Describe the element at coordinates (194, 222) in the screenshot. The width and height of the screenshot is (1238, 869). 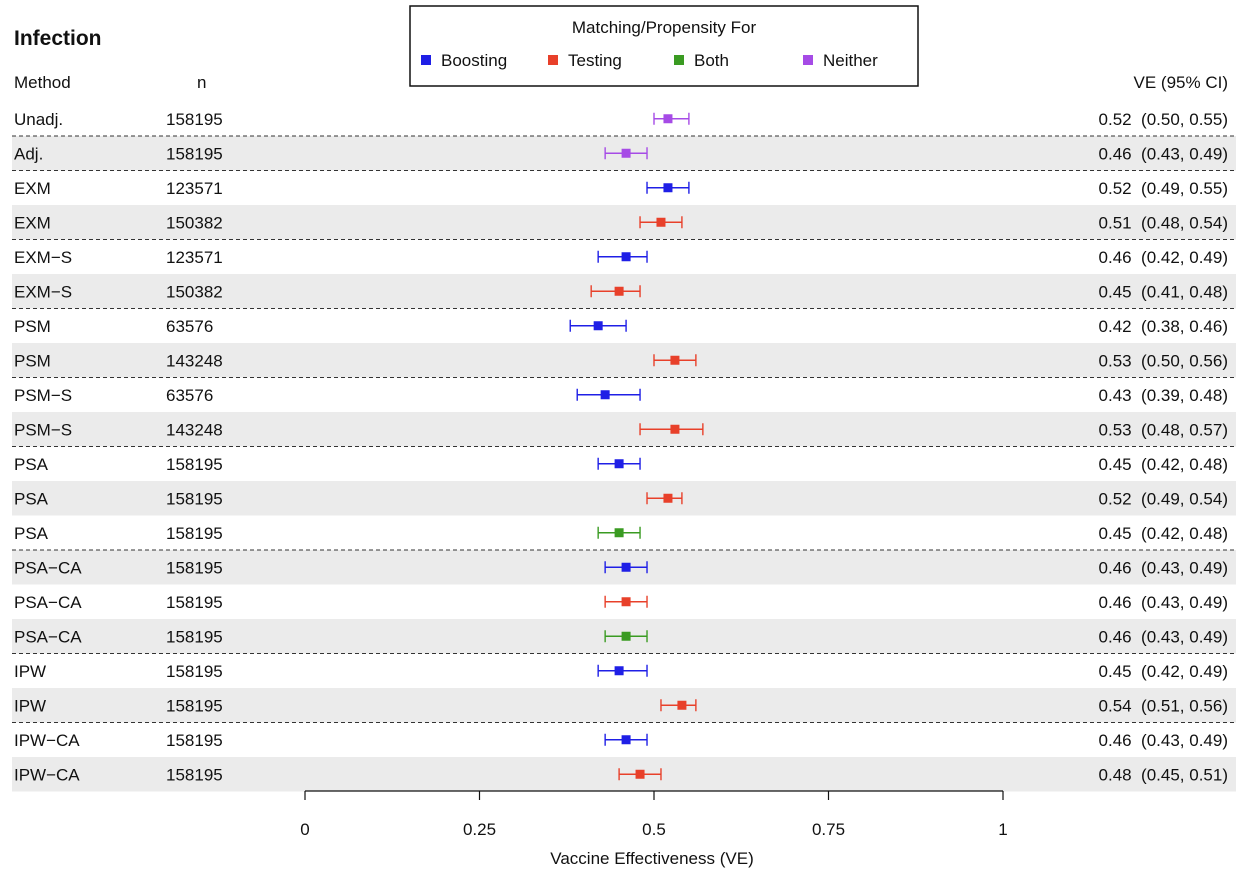
I see `row-n: 150382` at that location.